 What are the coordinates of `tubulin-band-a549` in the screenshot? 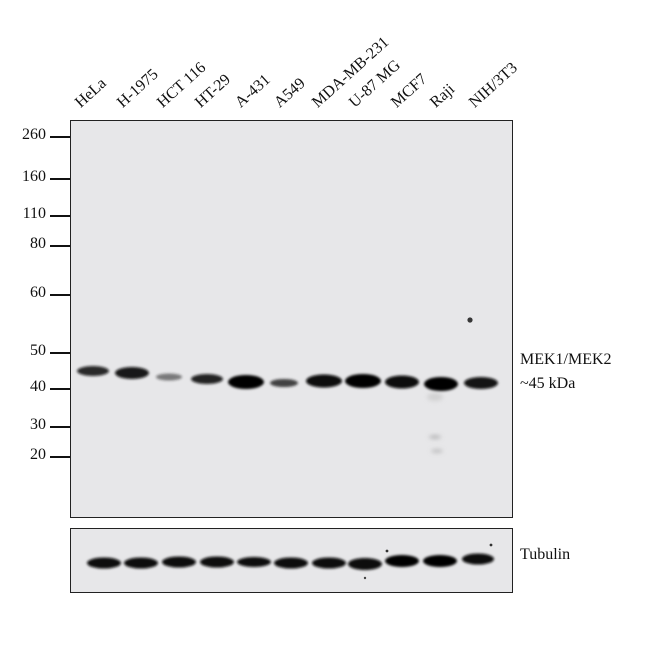 It's located at (291, 563).